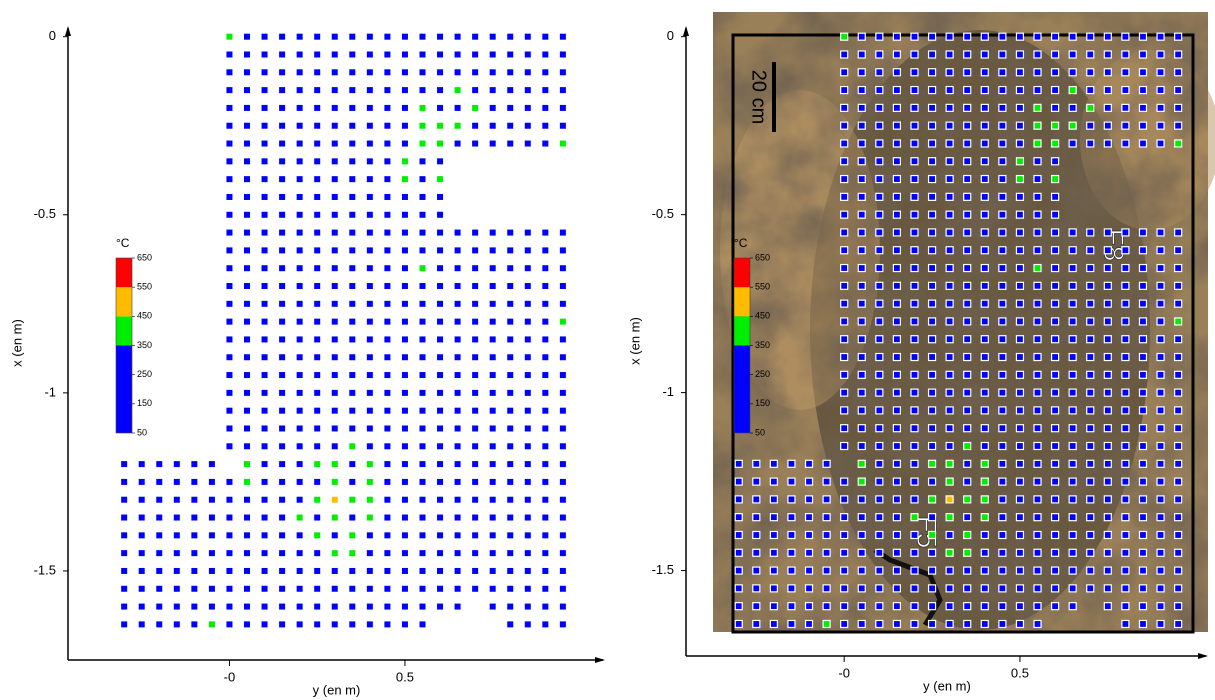 The width and height of the screenshot is (1215, 700). Describe the element at coordinates (123, 243) in the screenshot. I see `colorbar-label: °C` at that location.